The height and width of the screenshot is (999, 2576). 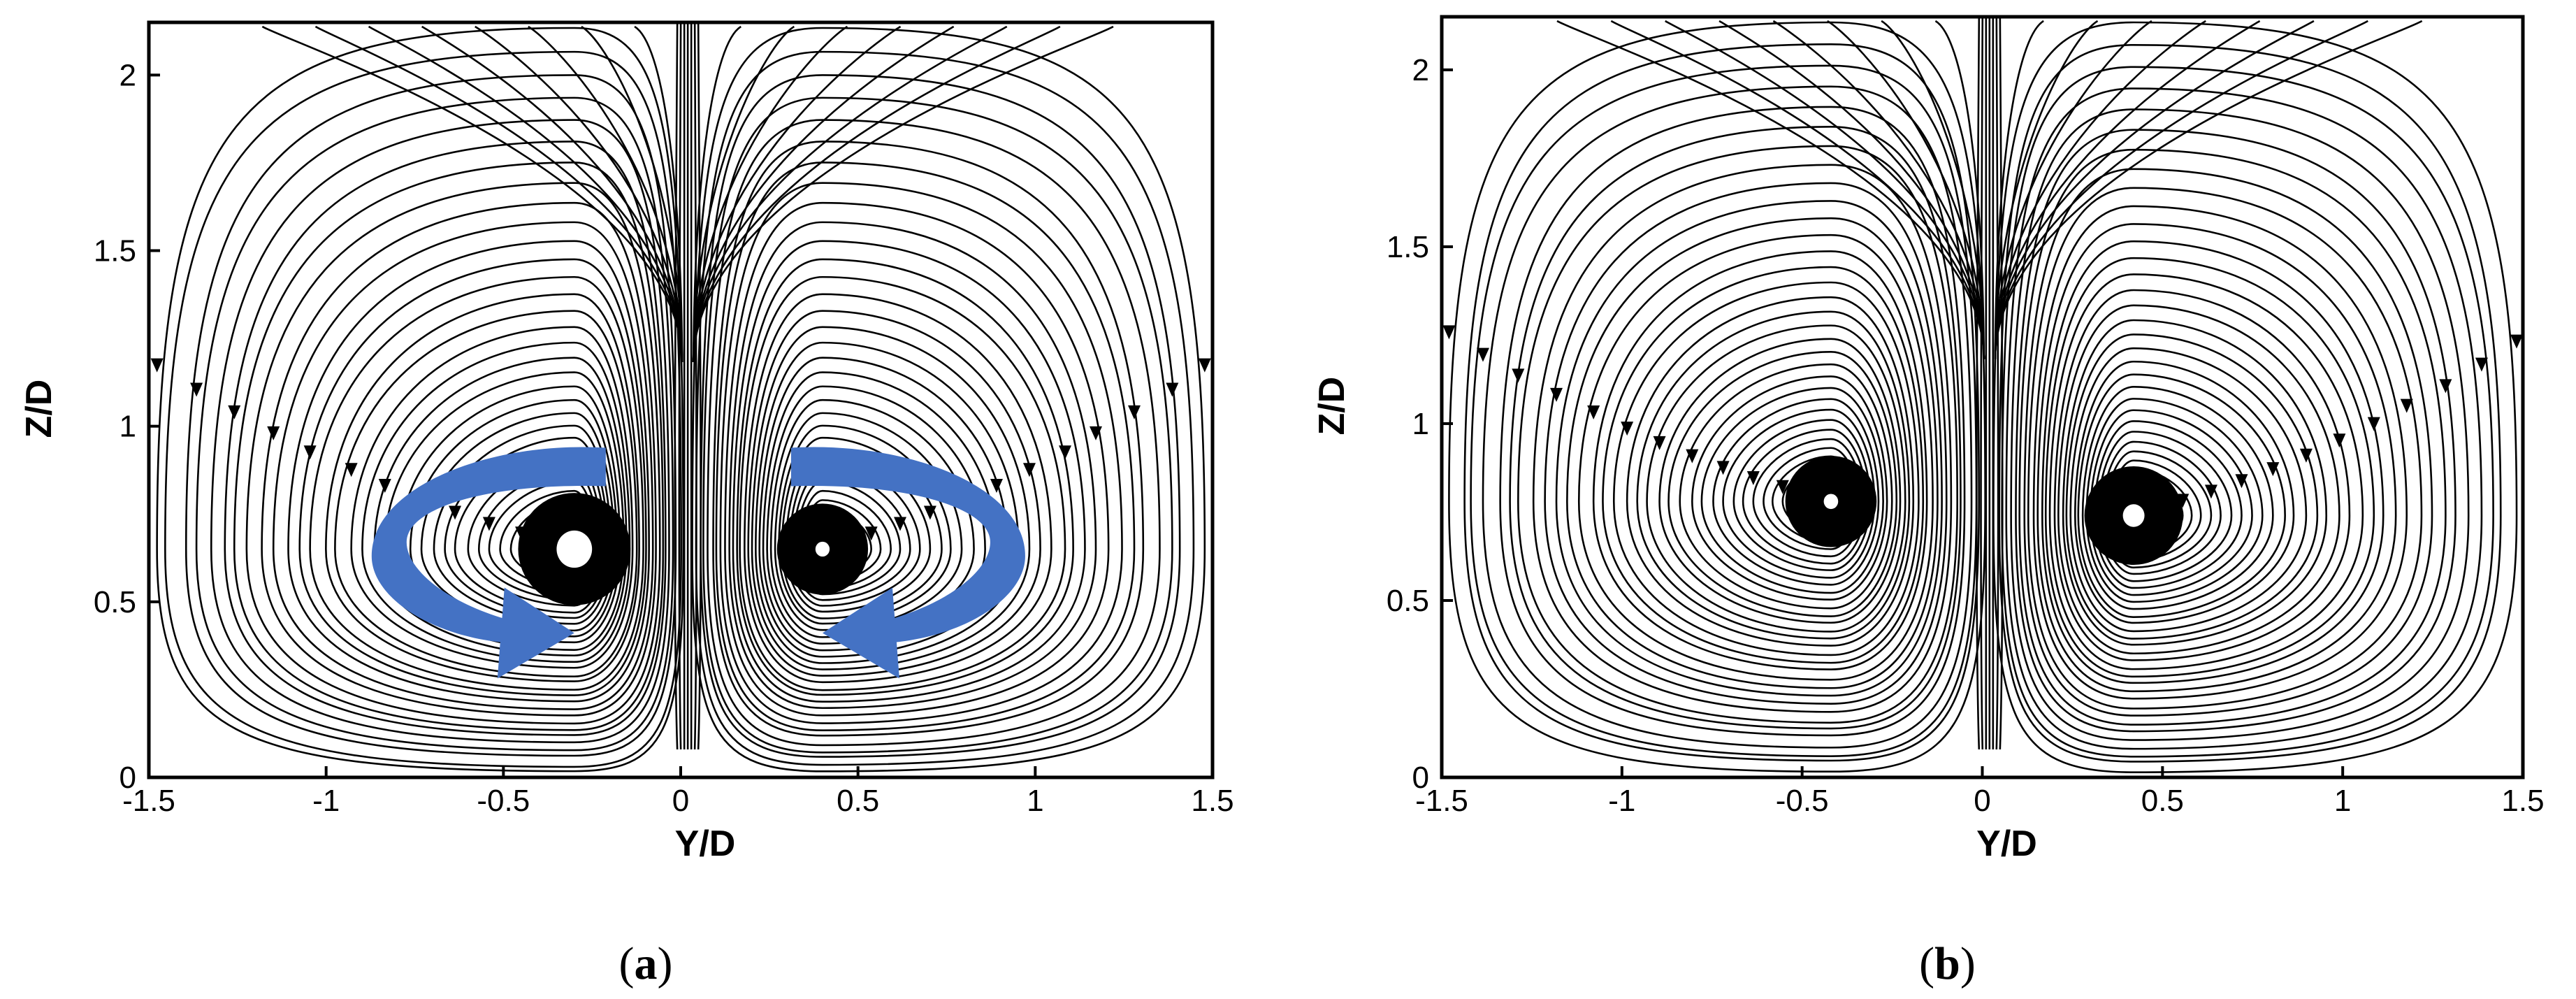 I want to click on x-tick-label: 1.5, so click(x=1212, y=801).